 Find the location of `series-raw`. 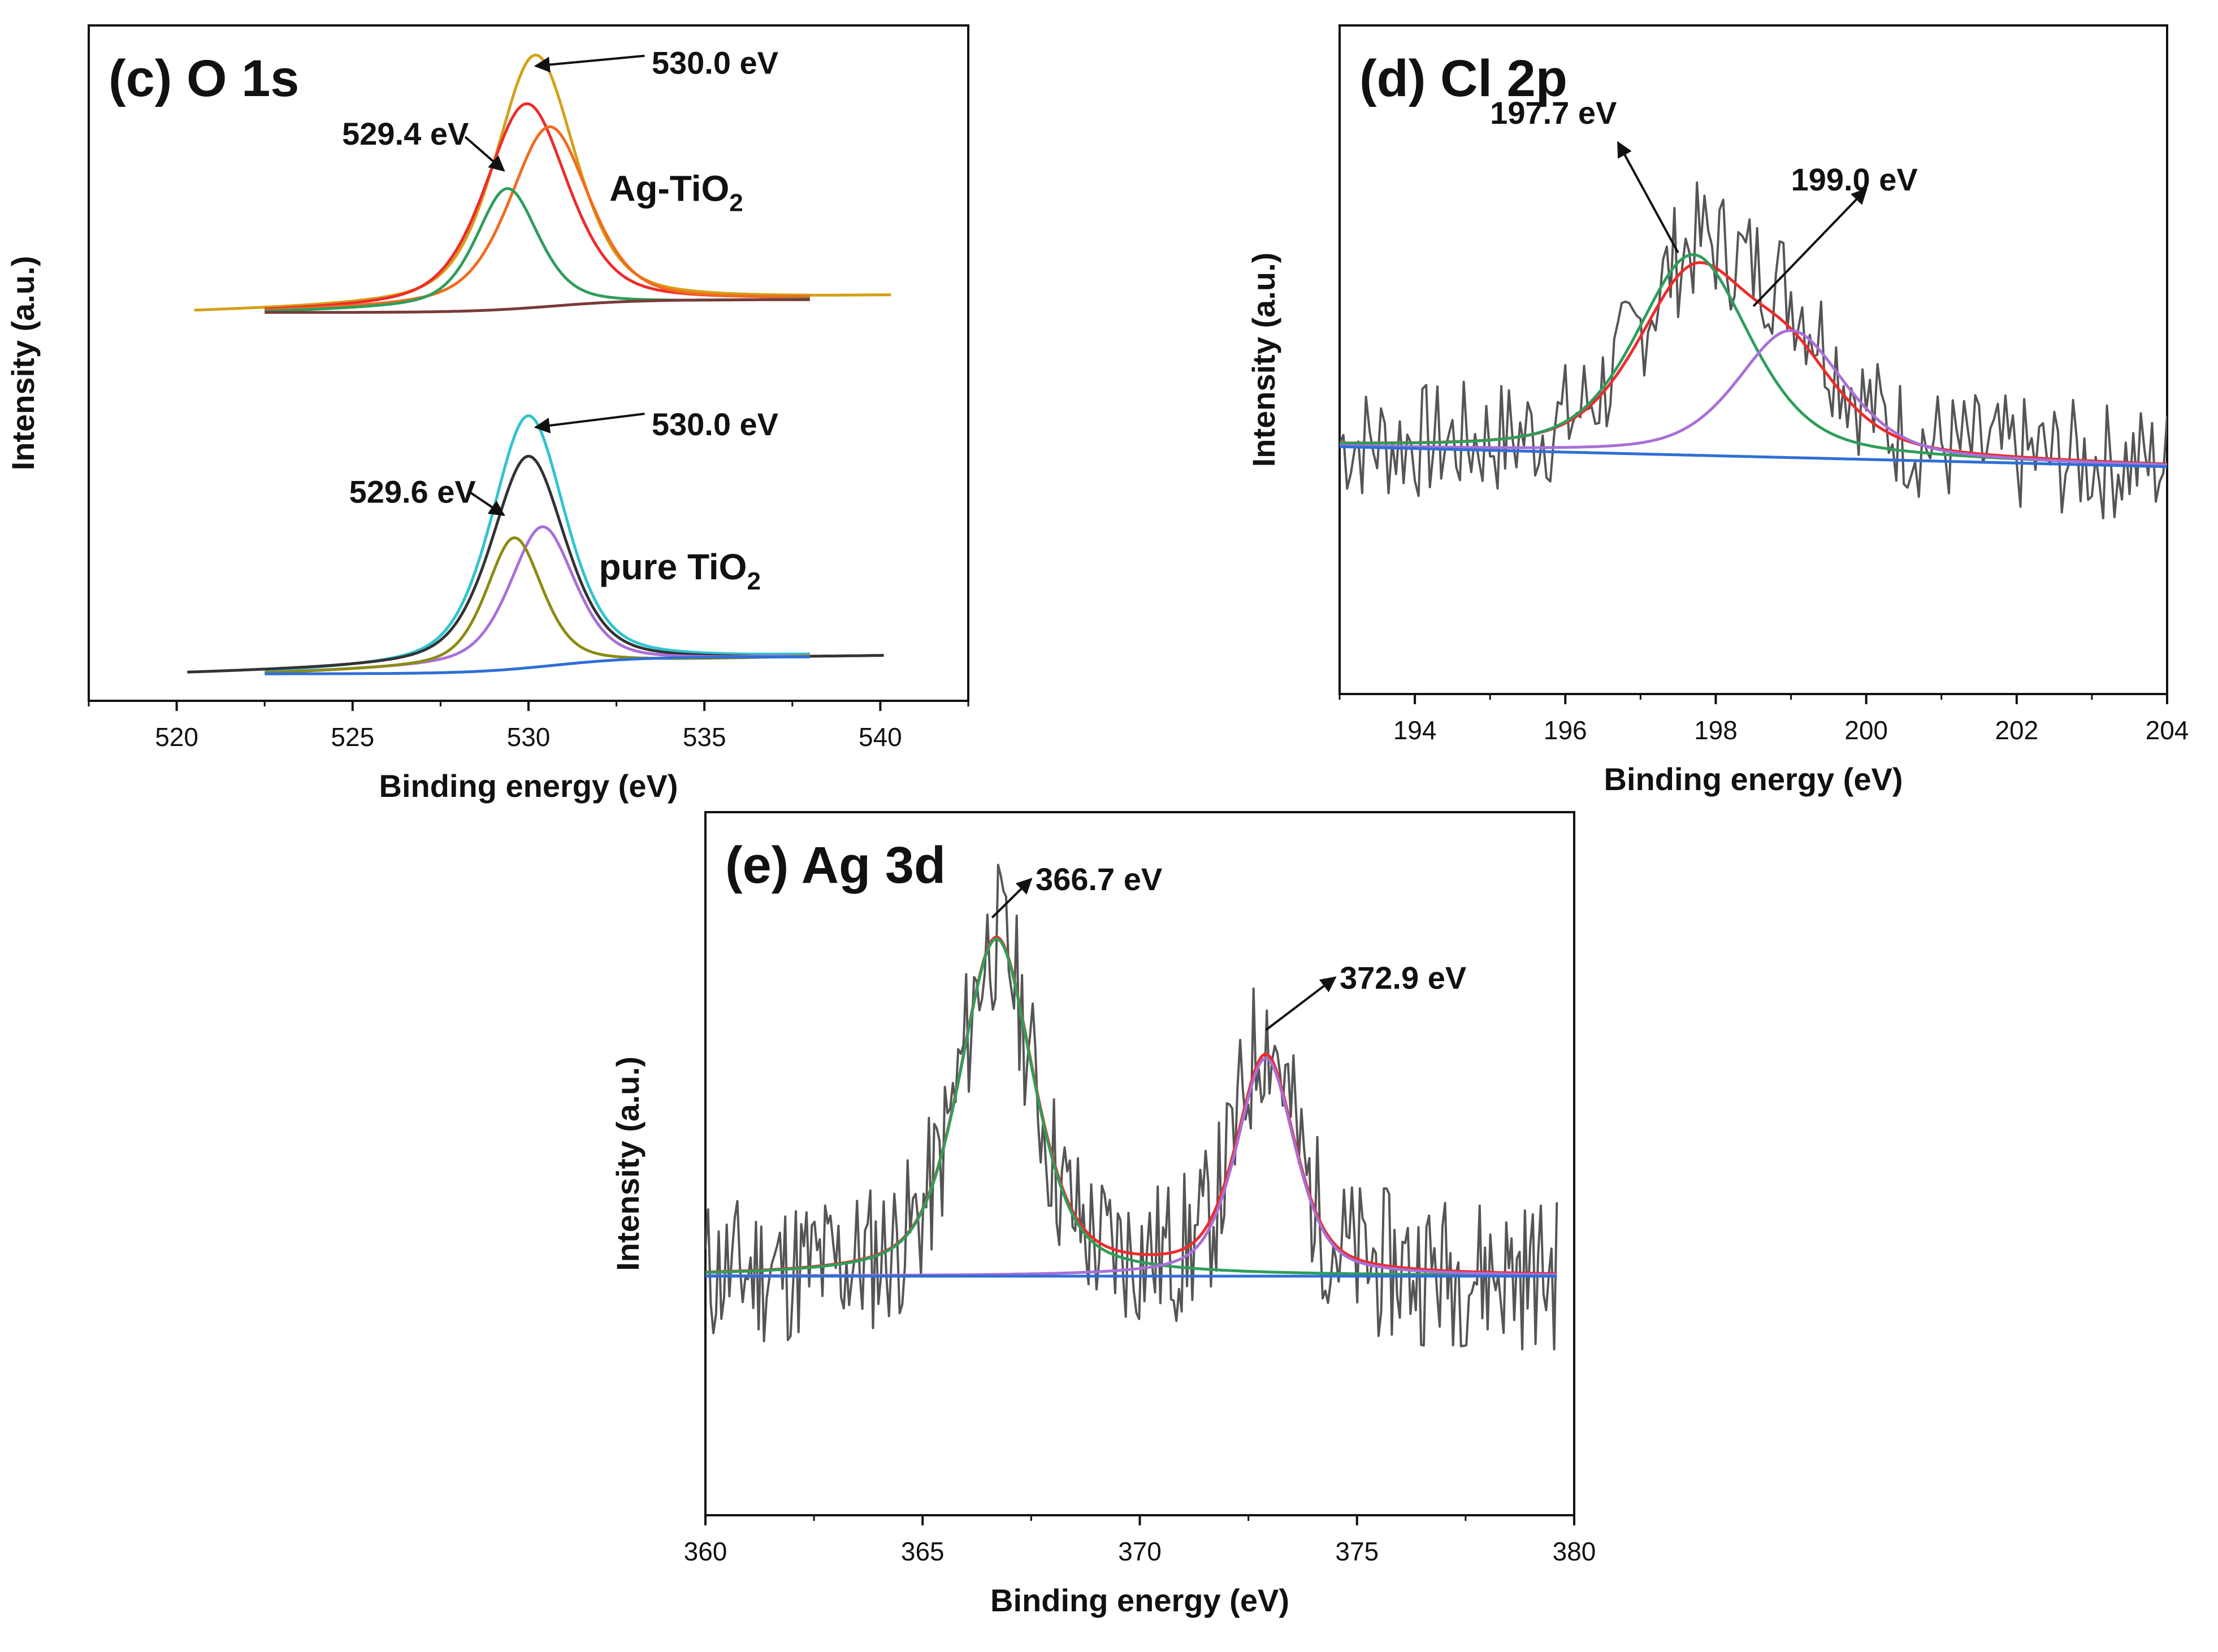

series-raw is located at coordinates (1753, 350).